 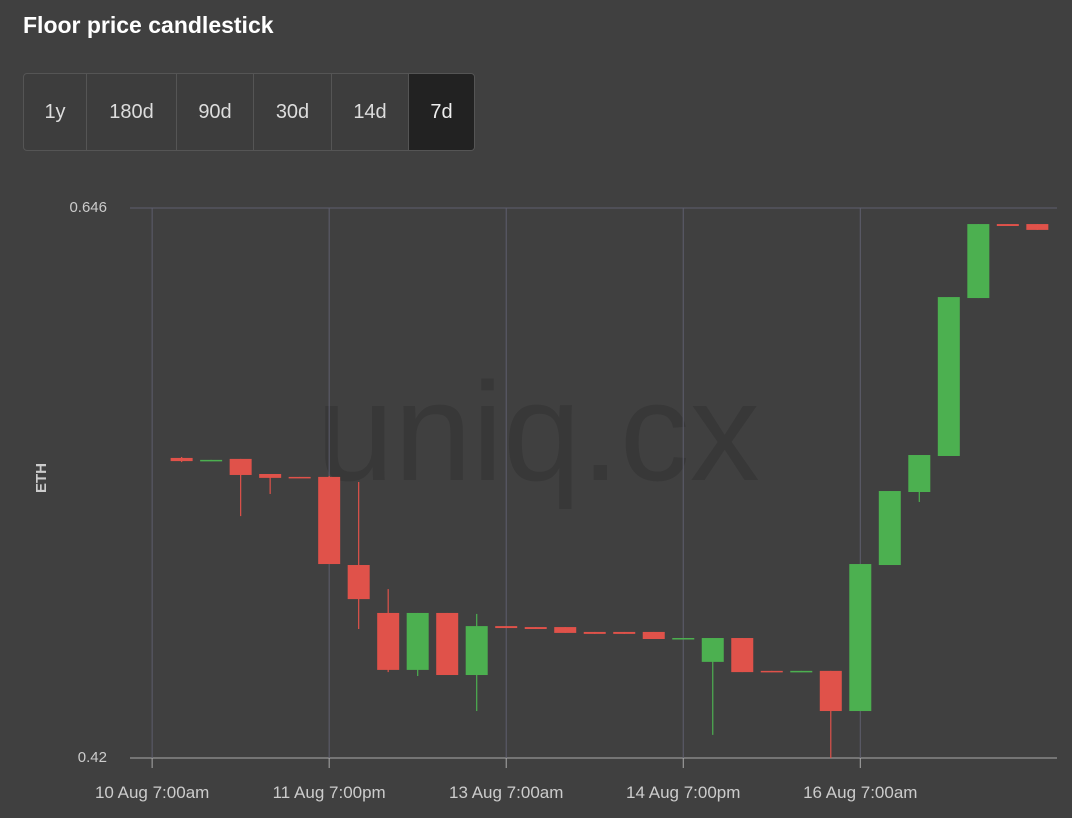 What do you see at coordinates (132, 112) in the screenshot?
I see `range-tab: 180d` at bounding box center [132, 112].